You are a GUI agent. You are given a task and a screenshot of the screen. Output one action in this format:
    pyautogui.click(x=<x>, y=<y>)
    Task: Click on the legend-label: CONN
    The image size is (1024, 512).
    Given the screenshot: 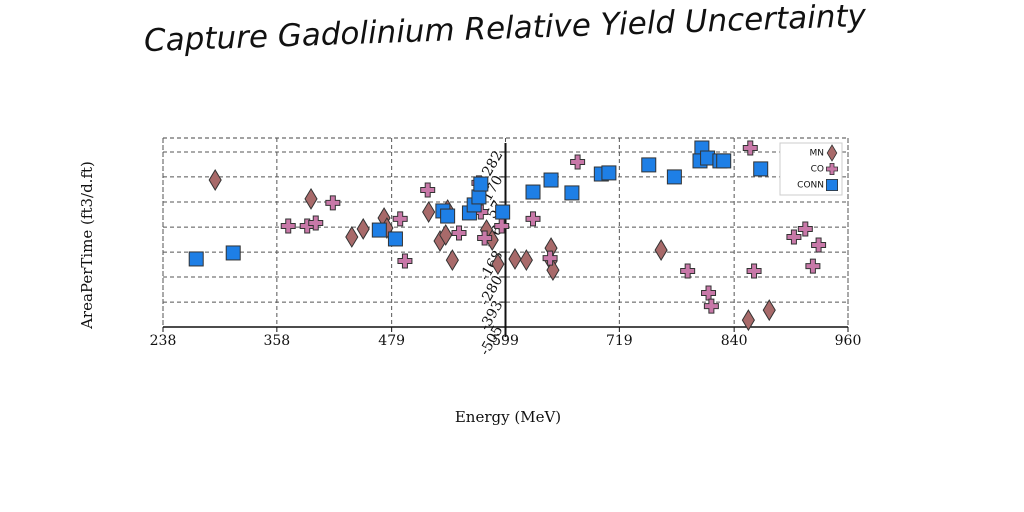 What is the action you would take?
    pyautogui.click(x=810, y=186)
    